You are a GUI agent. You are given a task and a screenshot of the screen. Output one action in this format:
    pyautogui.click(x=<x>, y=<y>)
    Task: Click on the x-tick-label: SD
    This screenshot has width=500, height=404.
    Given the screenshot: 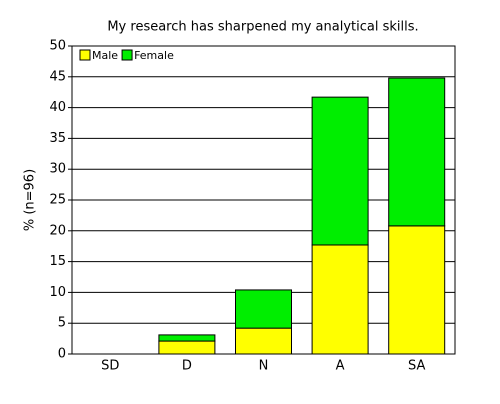 What is the action you would take?
    pyautogui.click(x=110, y=366)
    